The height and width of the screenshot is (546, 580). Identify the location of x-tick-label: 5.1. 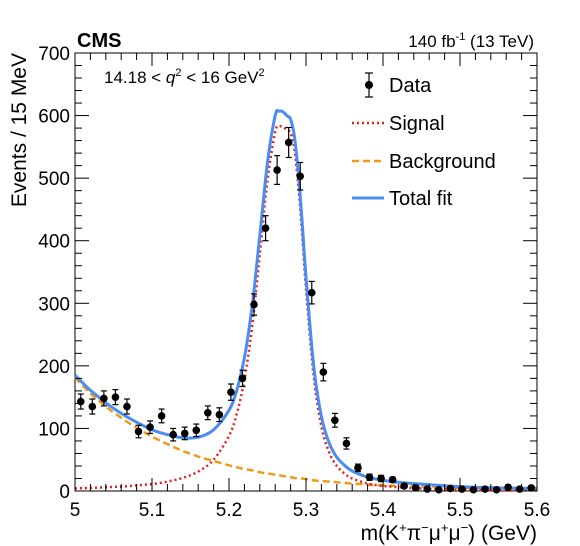
(152, 510).